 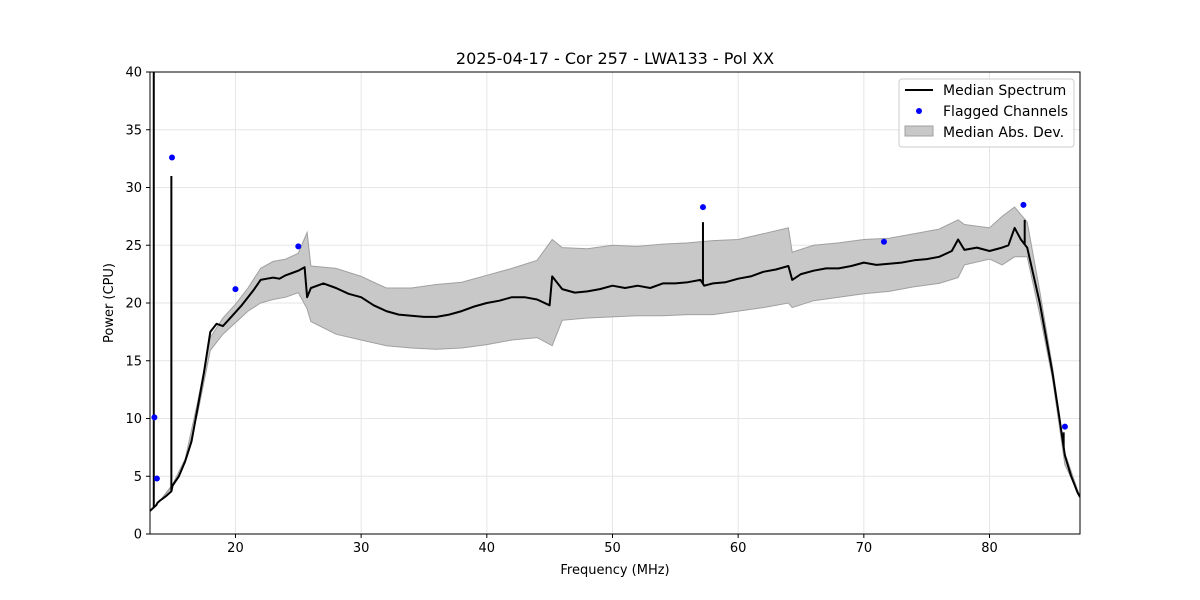 I want to click on y-tick-label: 30, so click(x=133, y=188).